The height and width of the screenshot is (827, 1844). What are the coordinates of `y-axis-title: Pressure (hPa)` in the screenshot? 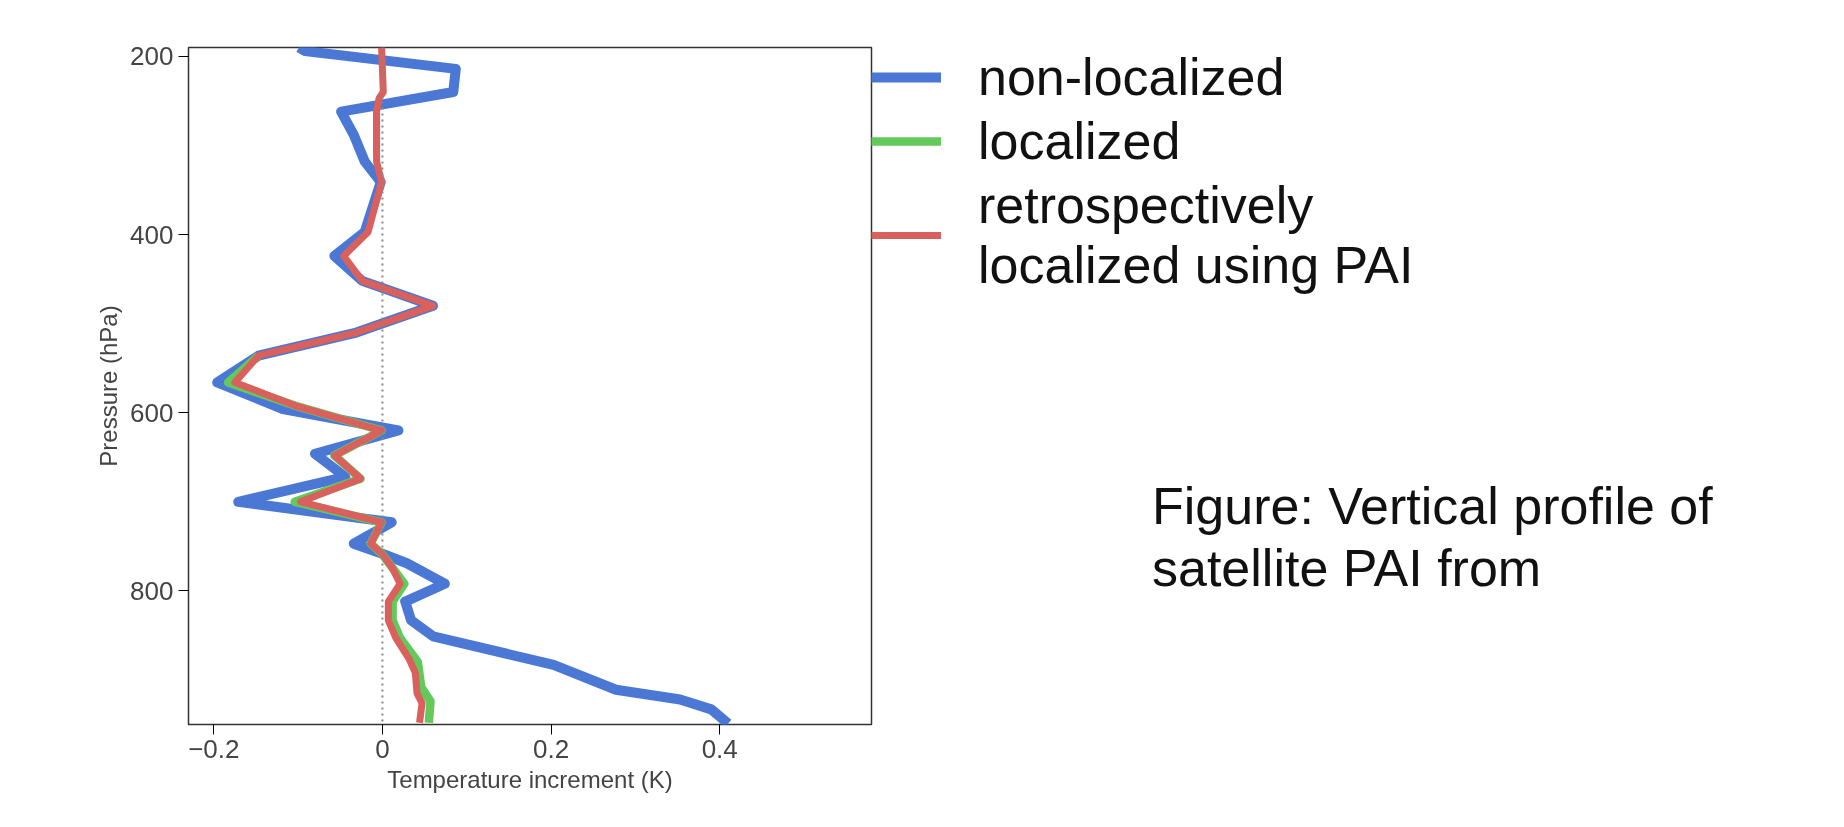 It's located at (109, 386).